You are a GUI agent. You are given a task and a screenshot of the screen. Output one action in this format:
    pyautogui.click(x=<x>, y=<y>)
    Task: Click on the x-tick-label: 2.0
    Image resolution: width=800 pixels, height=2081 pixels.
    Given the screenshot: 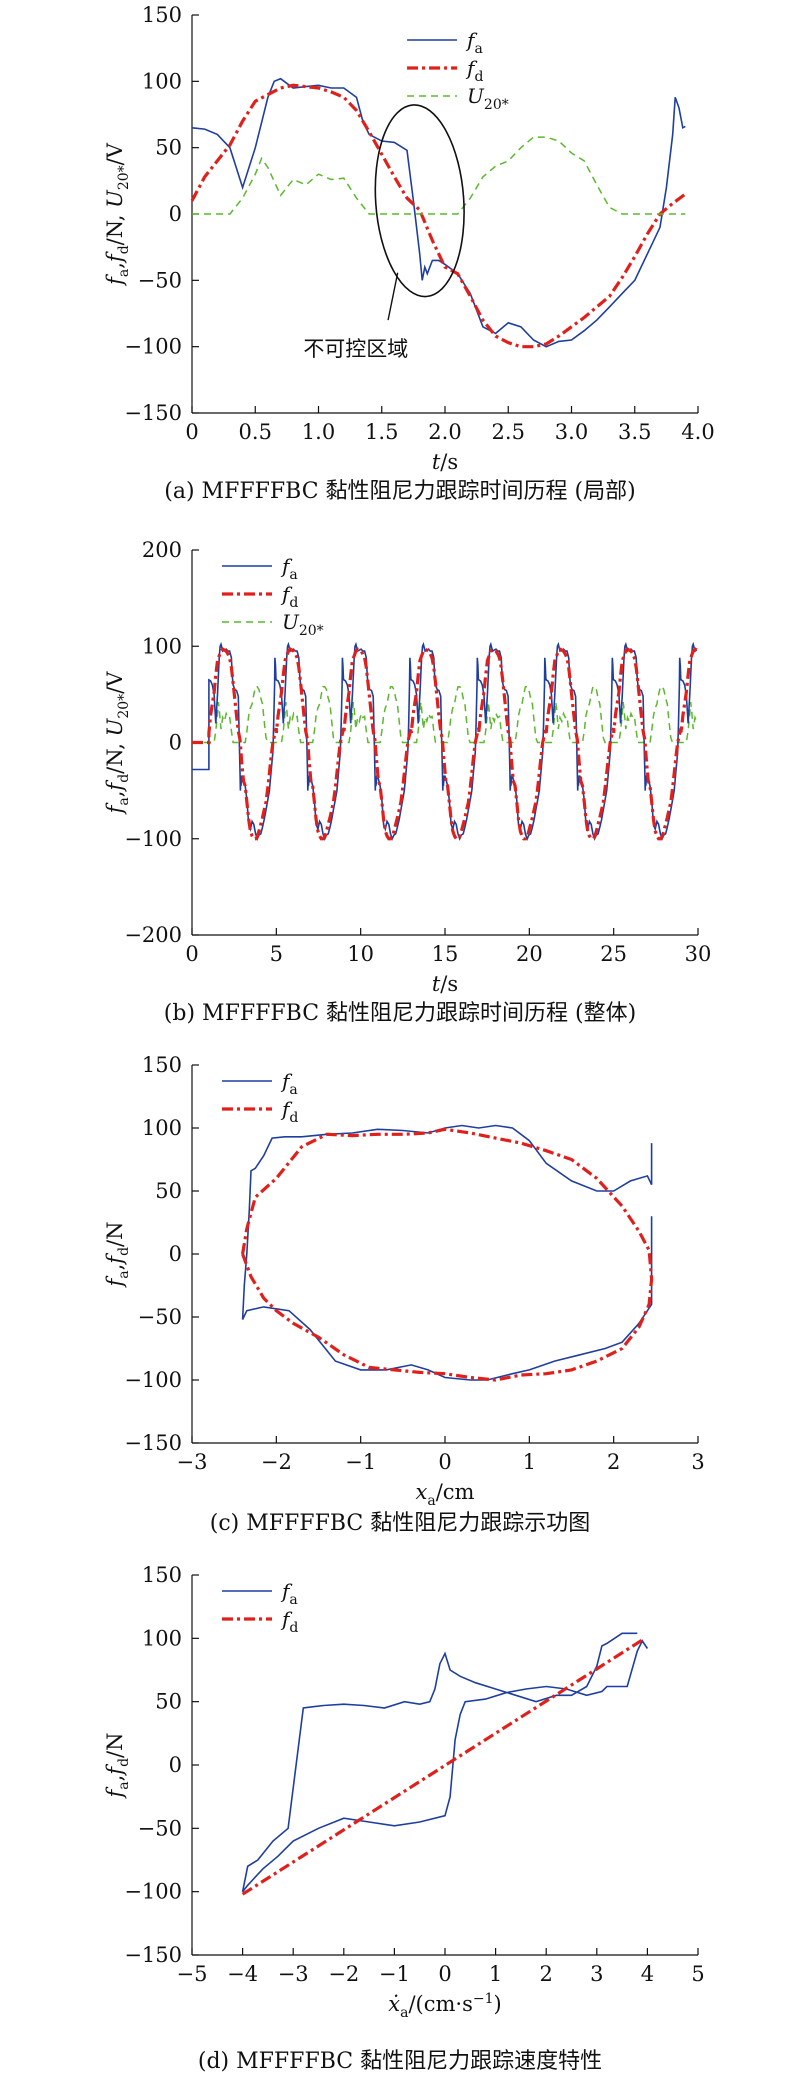 What is the action you would take?
    pyautogui.click(x=444, y=432)
    